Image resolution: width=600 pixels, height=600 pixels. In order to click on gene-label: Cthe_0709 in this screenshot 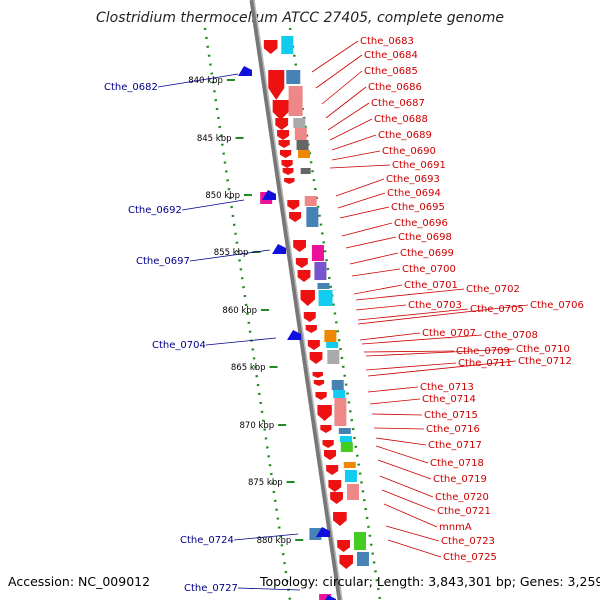, I will do `click(483, 351)`.